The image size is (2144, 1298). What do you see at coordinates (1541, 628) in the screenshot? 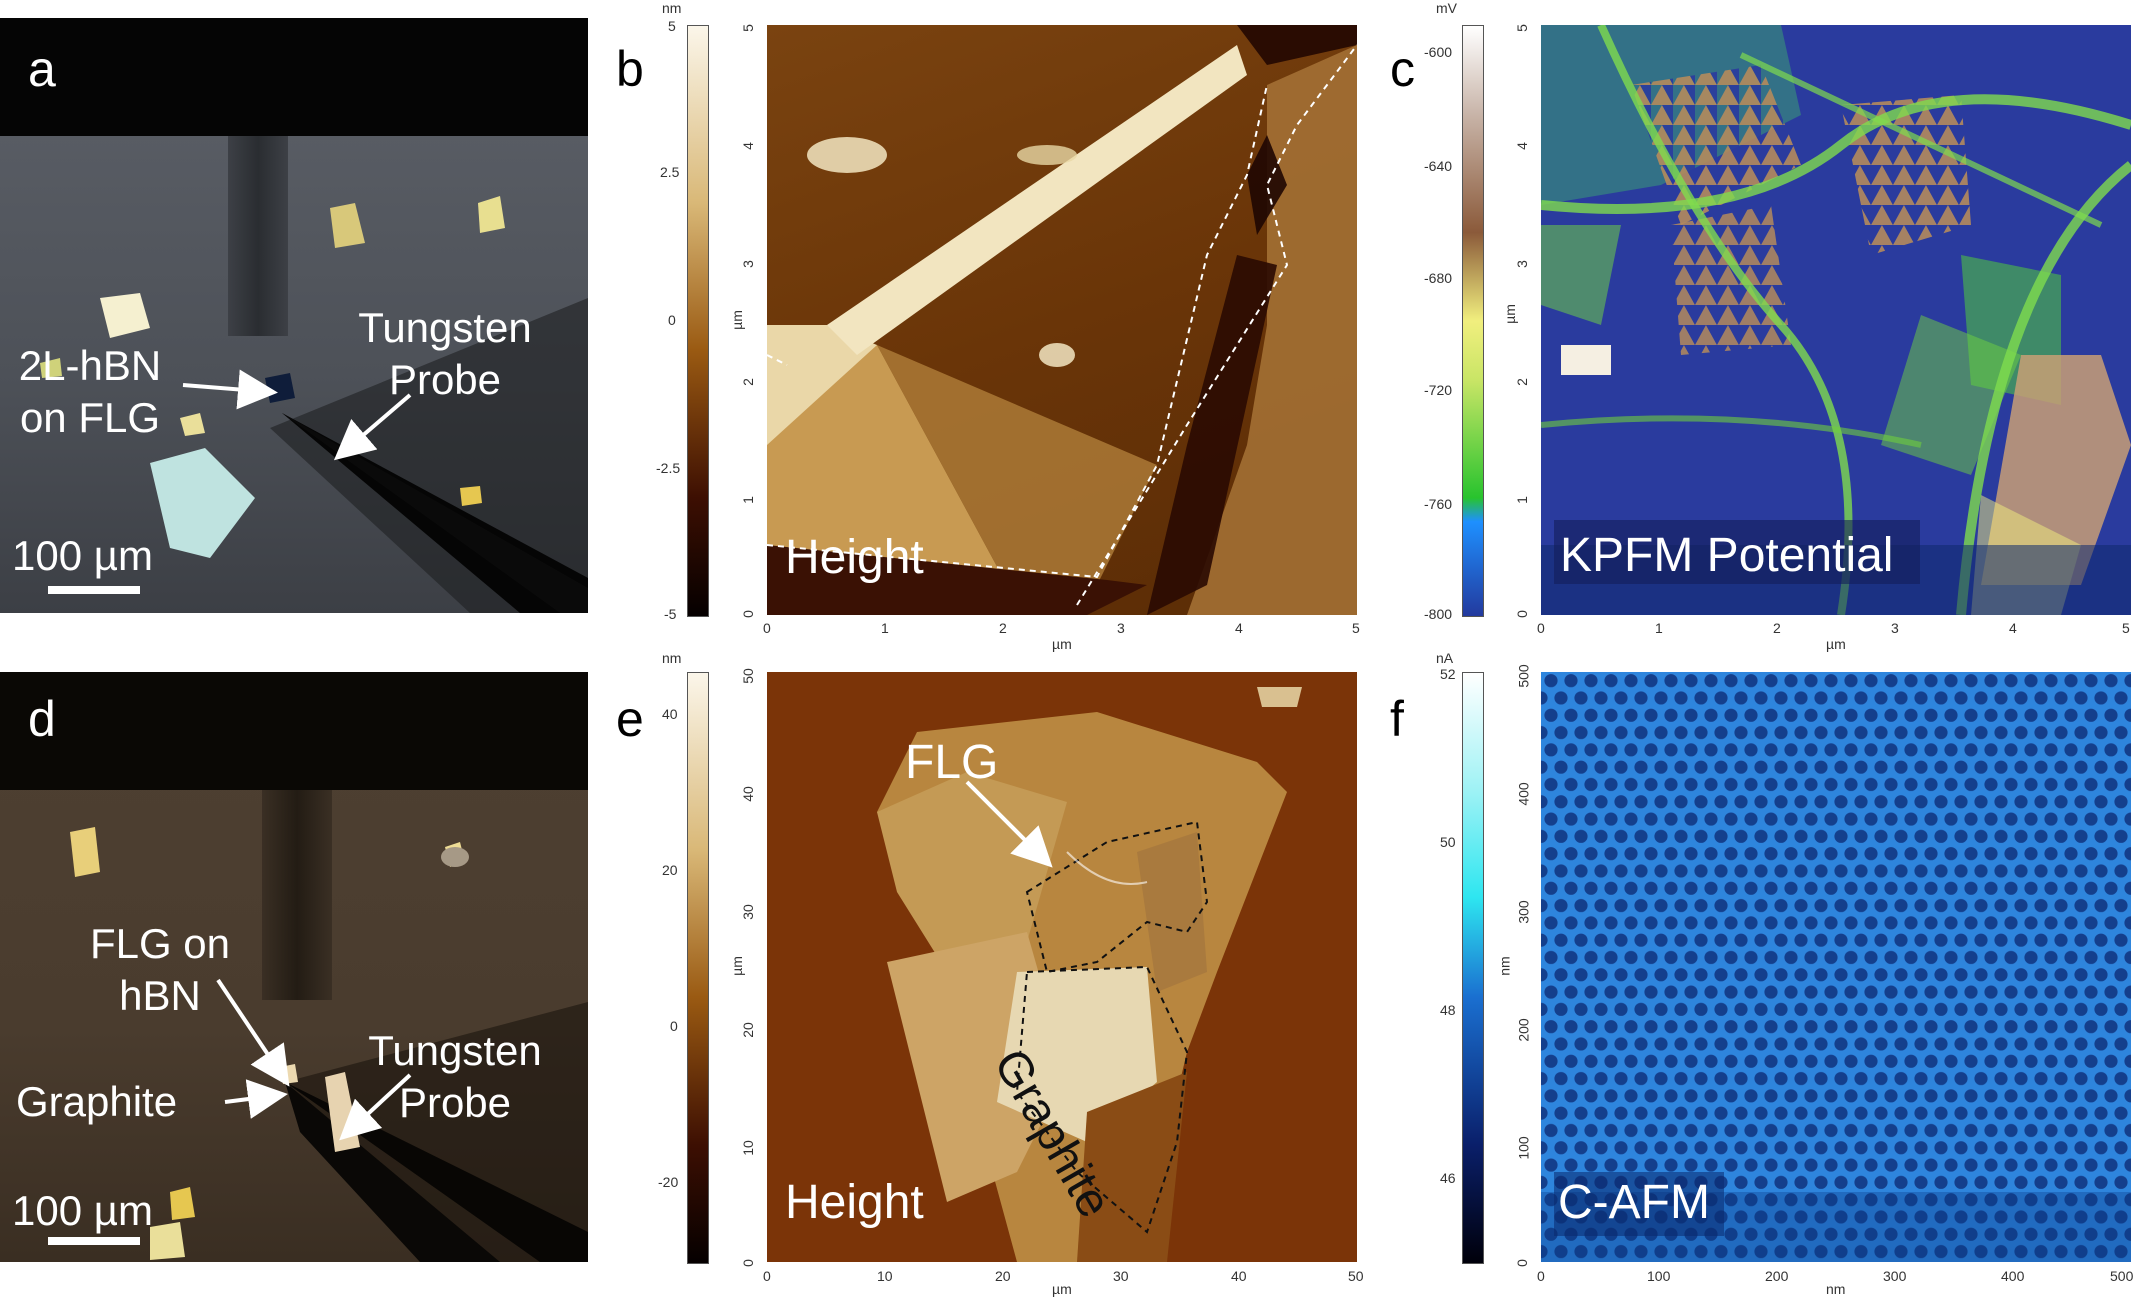
I see `x-tick-c: 0` at bounding box center [1541, 628].